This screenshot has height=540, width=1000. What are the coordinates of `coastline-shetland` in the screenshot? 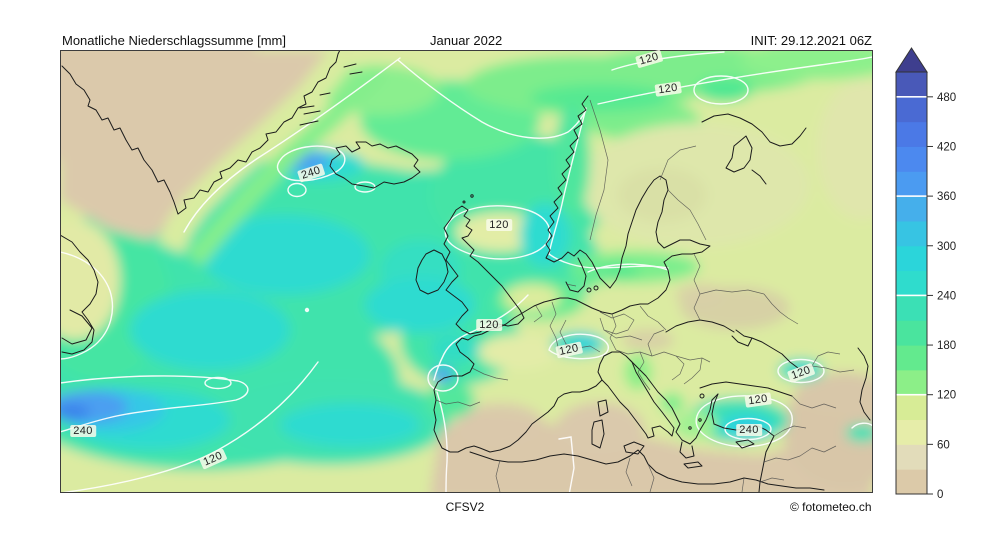 It's located at (472, 196).